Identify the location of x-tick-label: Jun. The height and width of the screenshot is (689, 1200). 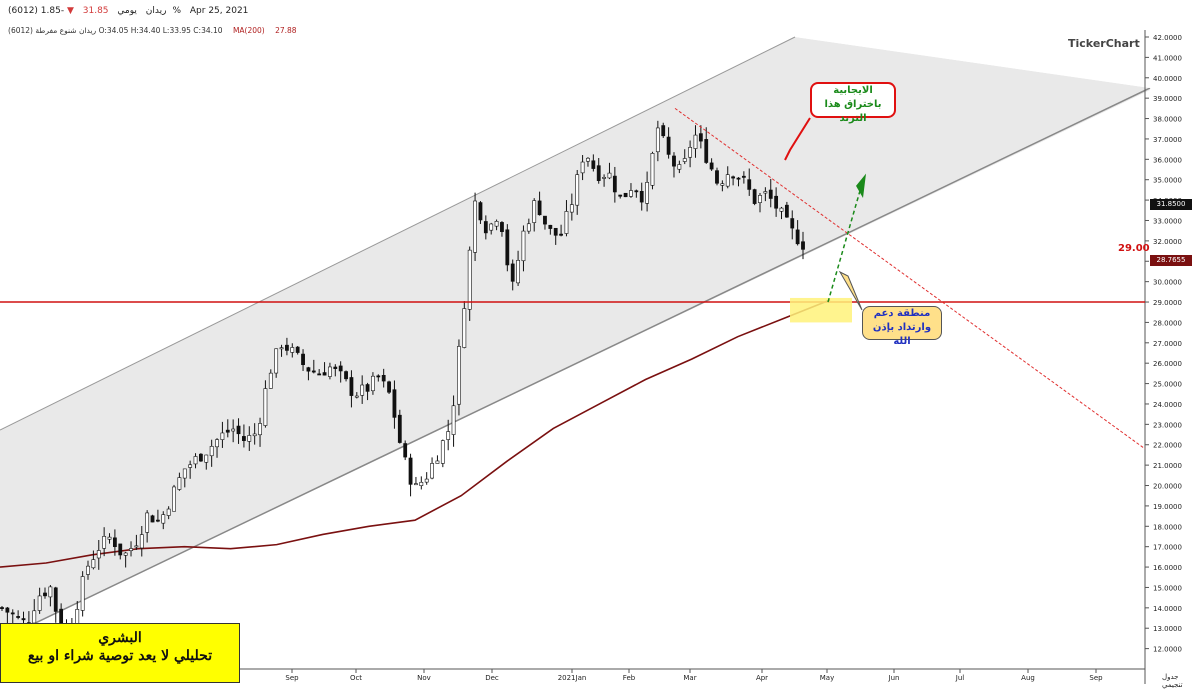
(894, 678).